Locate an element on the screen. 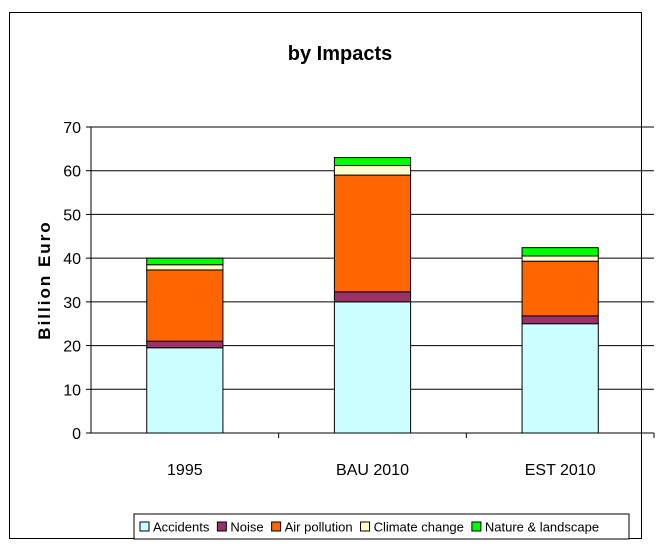  legend-label: Climate change is located at coordinates (419, 527).